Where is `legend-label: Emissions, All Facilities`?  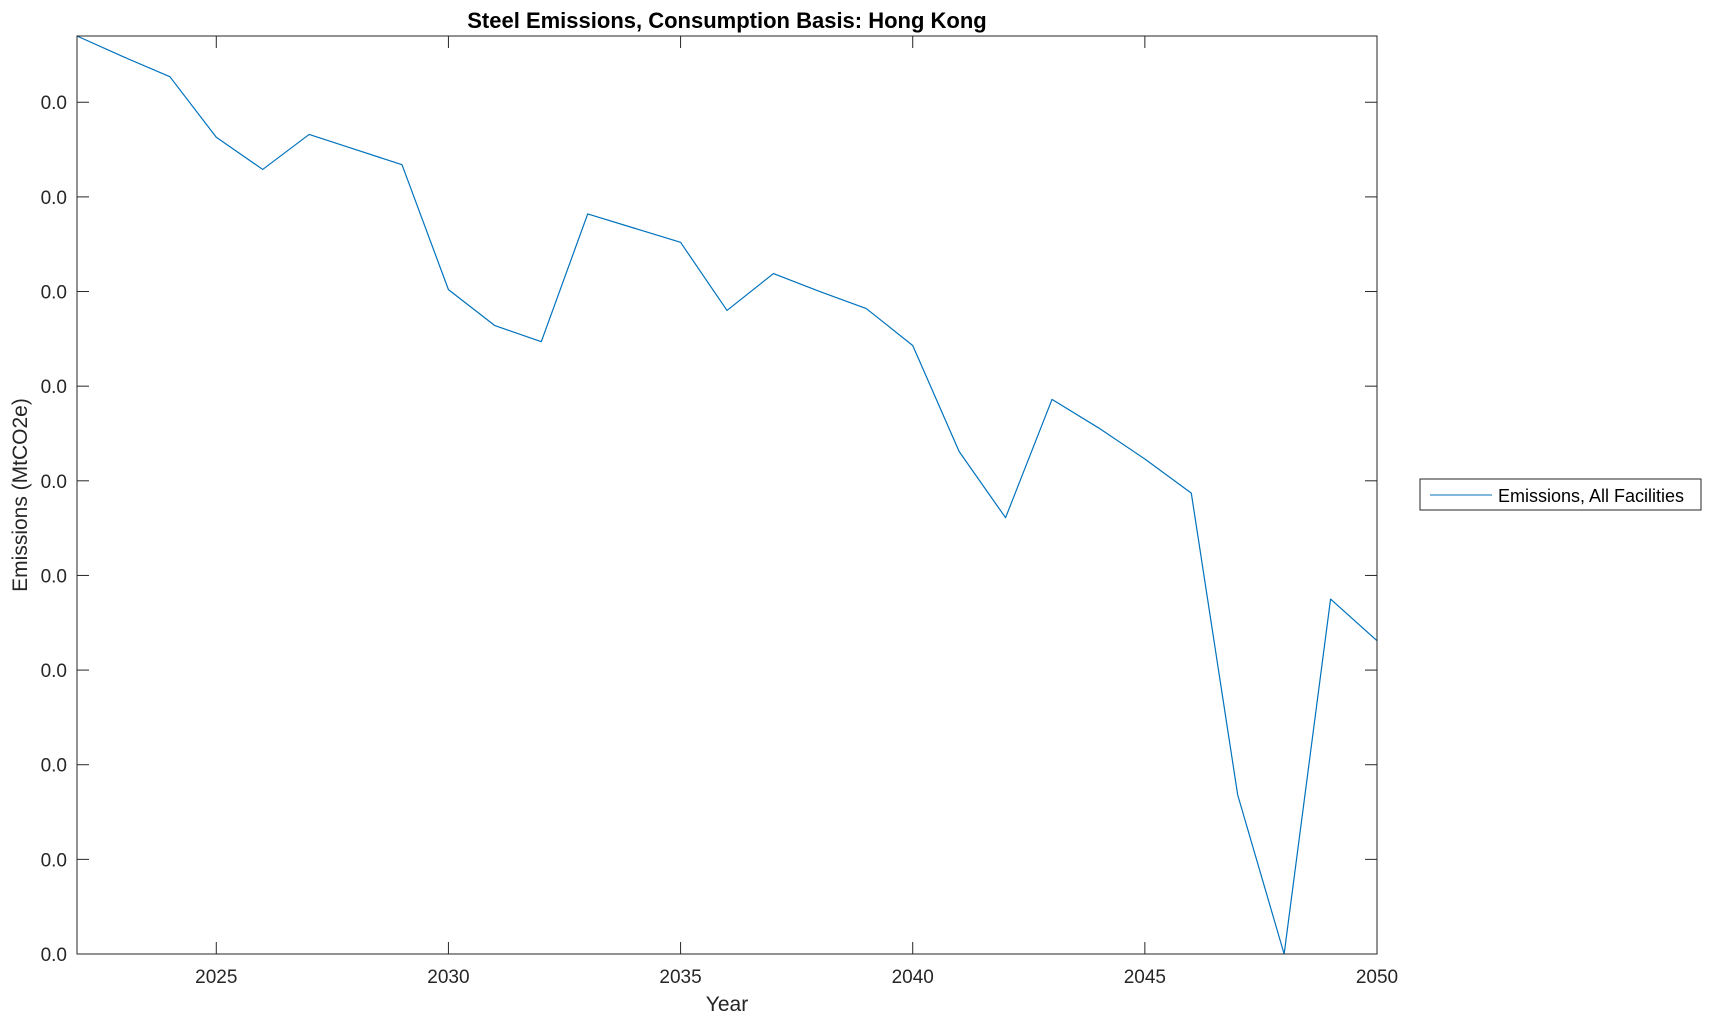
legend-label: Emissions, All Facilities is located at coordinates (1591, 496).